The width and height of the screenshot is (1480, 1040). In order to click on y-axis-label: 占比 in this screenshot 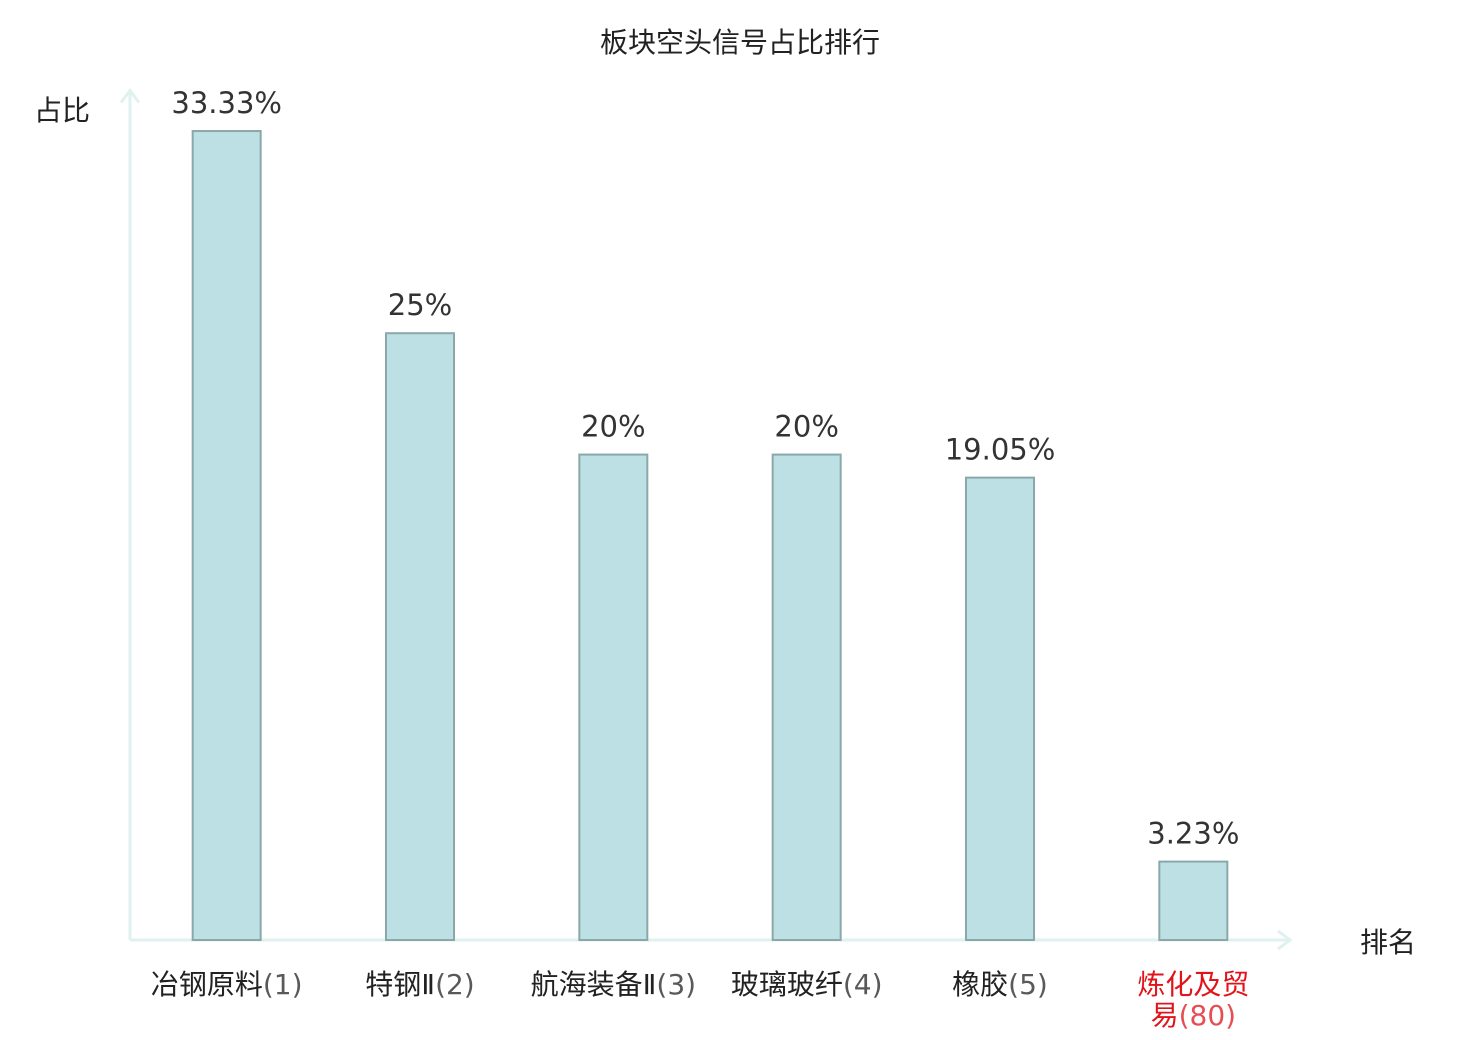, I will do `click(62, 110)`.